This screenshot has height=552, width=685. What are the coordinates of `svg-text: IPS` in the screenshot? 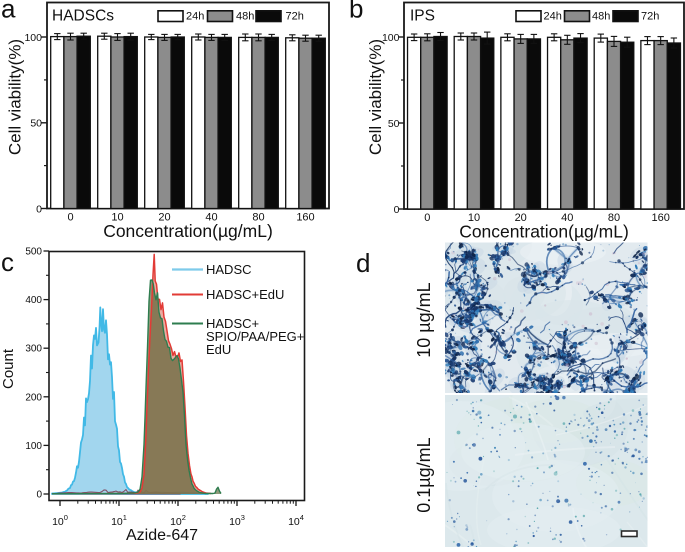 It's located at (422, 15).